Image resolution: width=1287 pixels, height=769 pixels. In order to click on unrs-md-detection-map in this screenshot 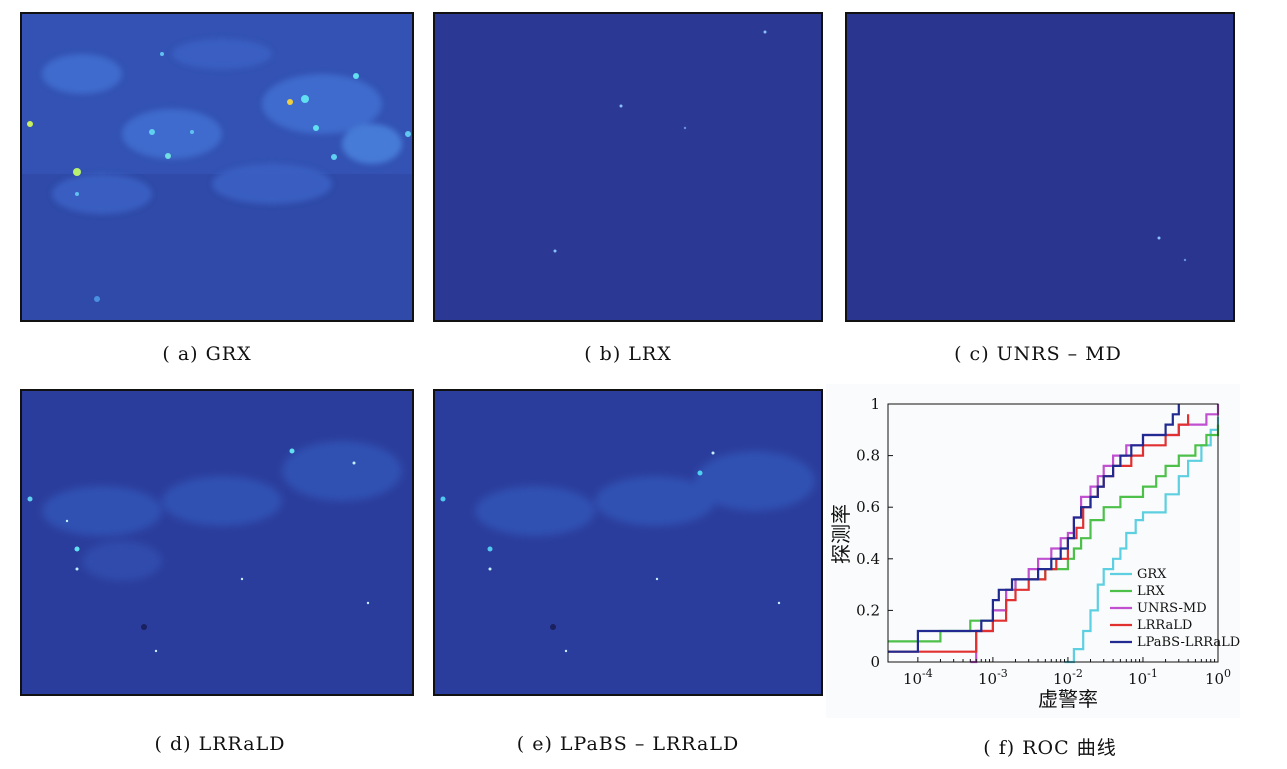, I will do `click(1040, 167)`.